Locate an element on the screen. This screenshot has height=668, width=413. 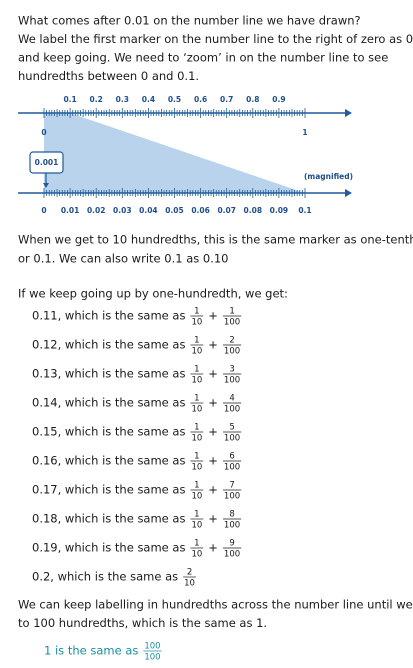
top-label: 0.3 is located at coordinates (122, 99).